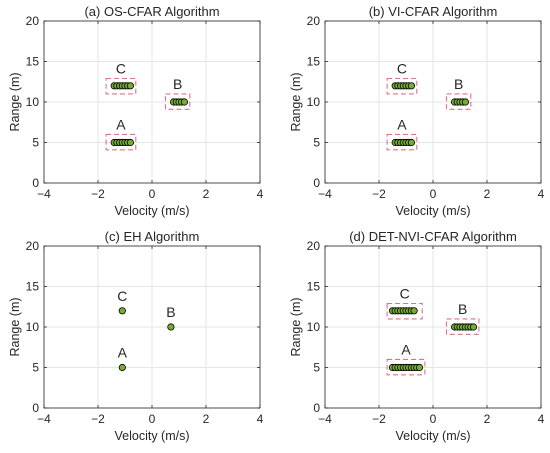  Describe the element at coordinates (151, 11) in the screenshot. I see `chart-title: (a) OS-CFAR Algorithm` at that location.